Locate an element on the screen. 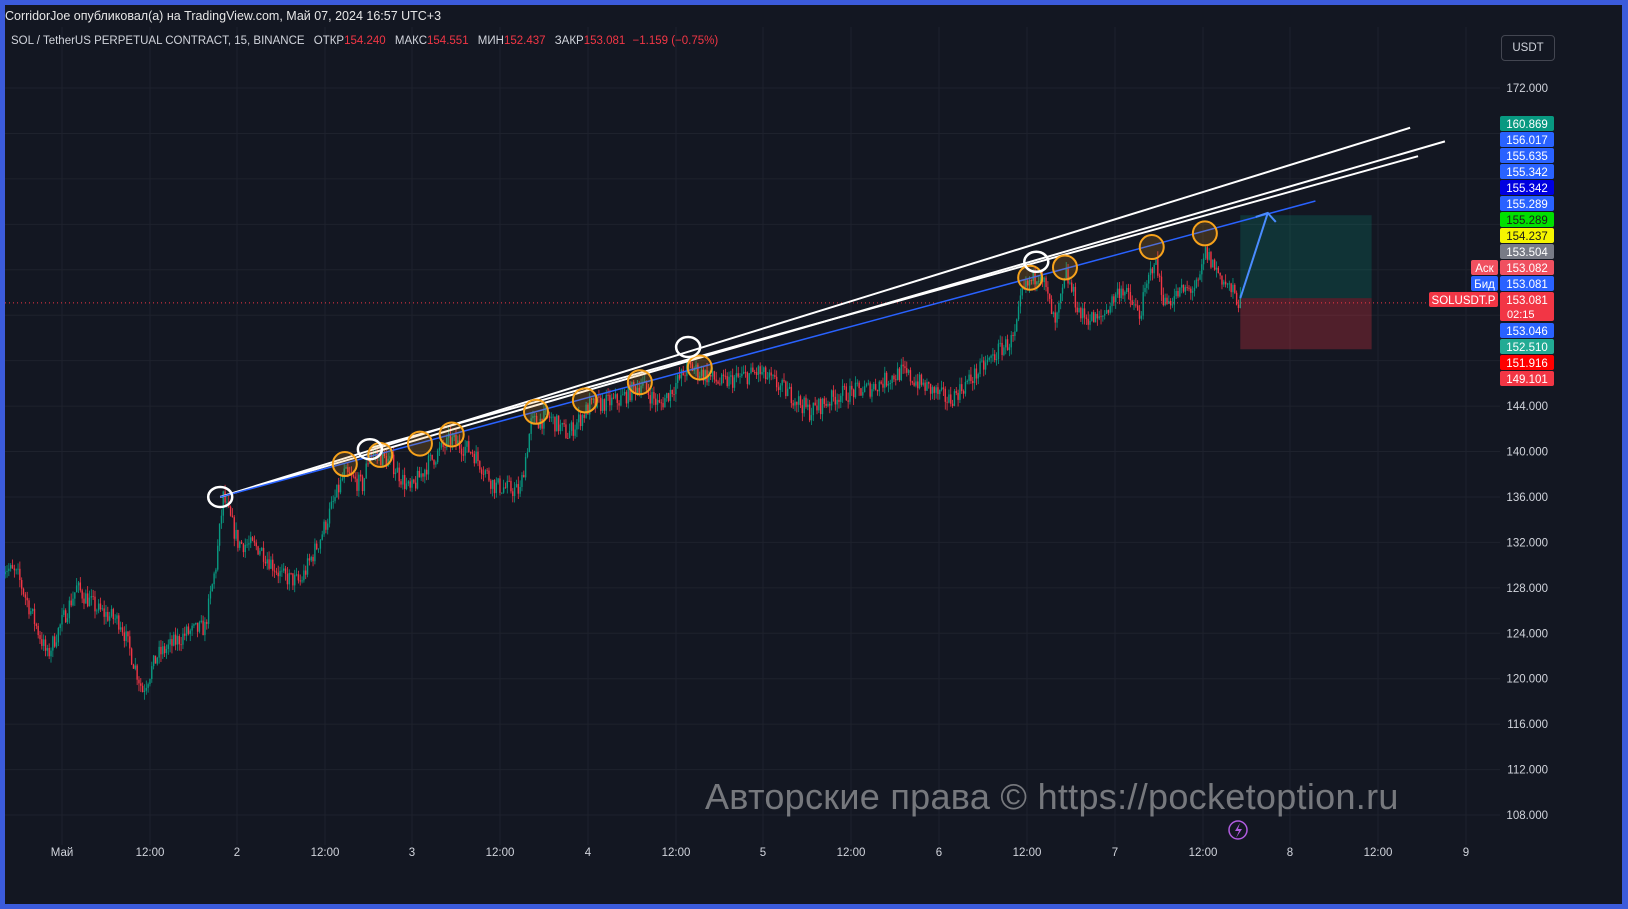 The height and width of the screenshot is (909, 1628). x-tick-label: Май is located at coordinates (62, 853).